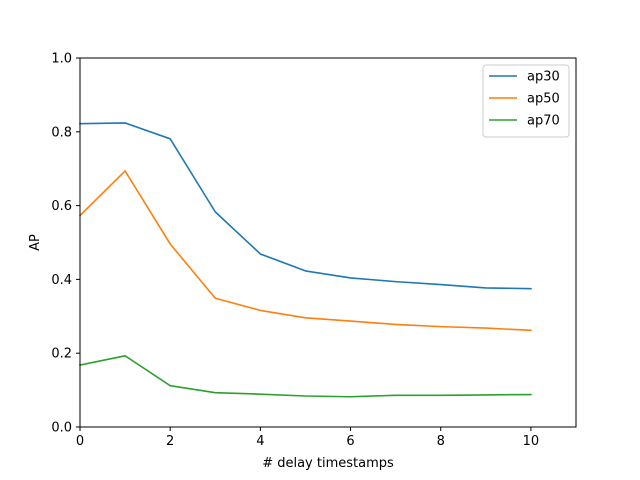 The image size is (640, 480). Describe the element at coordinates (61, 59) in the screenshot. I see `y-tick-label: 1.0` at that location.